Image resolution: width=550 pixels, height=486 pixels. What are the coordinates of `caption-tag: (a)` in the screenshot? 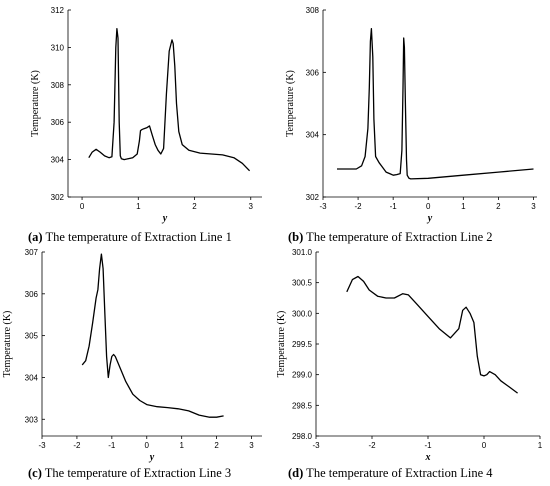 It's located at (35, 237).